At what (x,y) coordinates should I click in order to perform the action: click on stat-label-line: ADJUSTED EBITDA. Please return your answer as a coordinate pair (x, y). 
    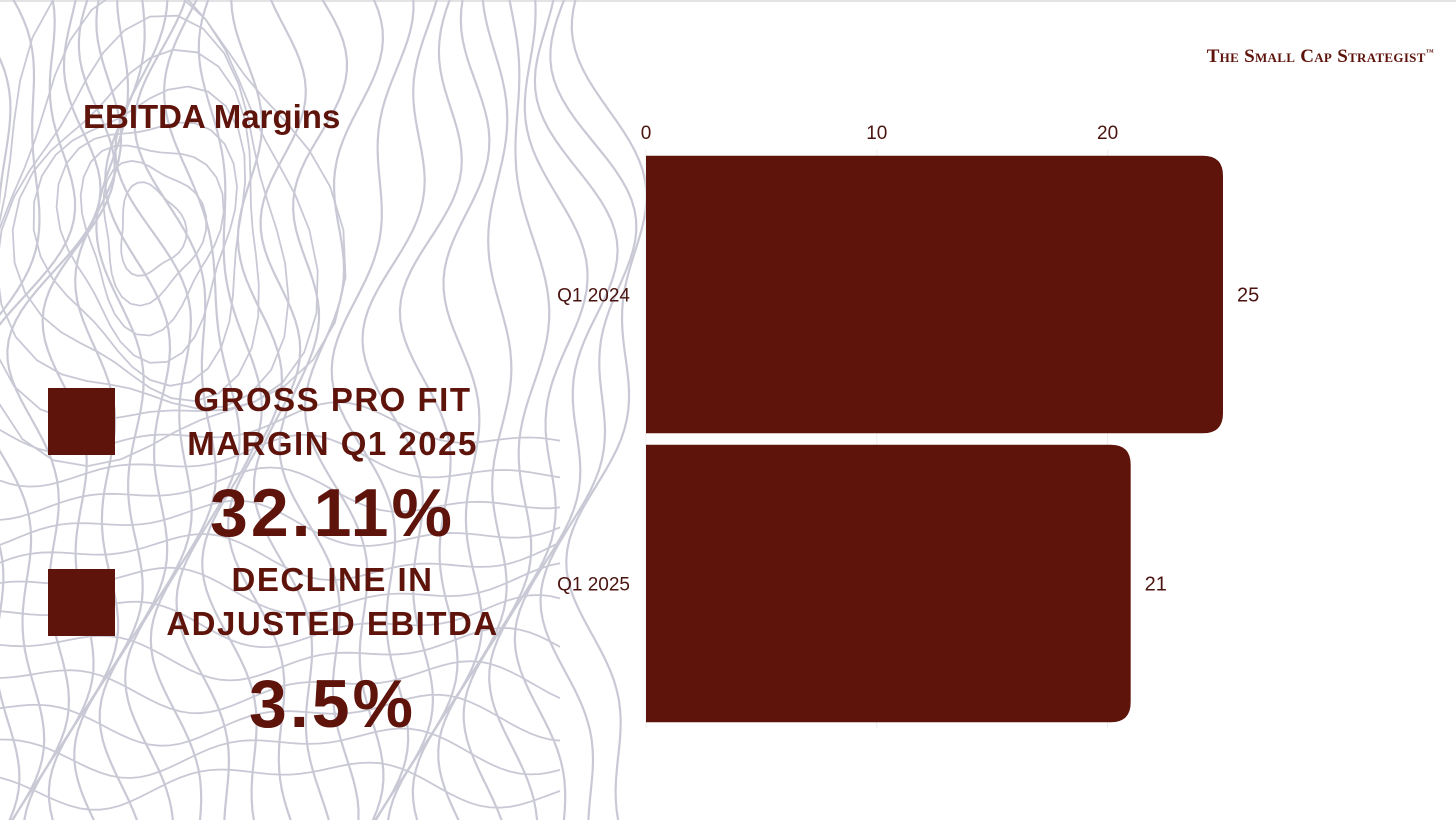
    Looking at the image, I should click on (332, 623).